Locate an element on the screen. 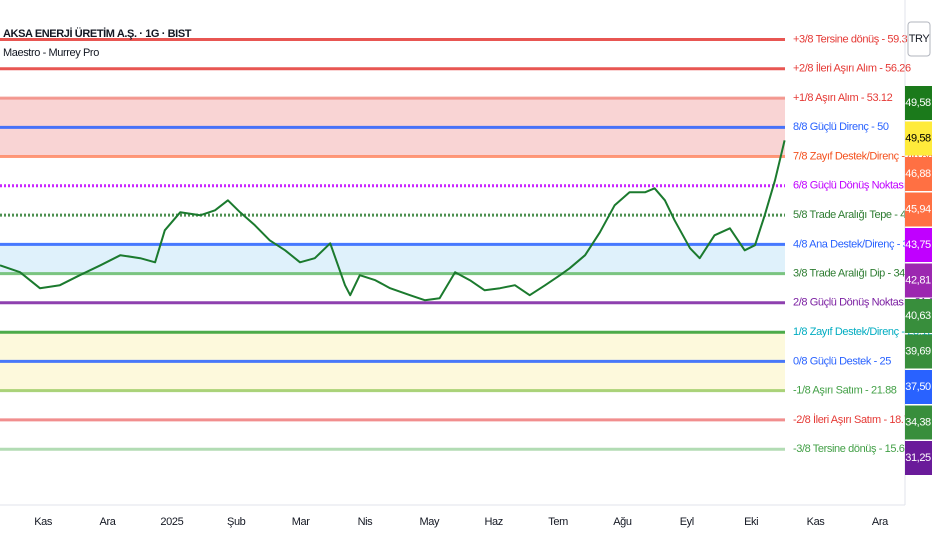 Image resolution: width=932 pixels, height=550 pixels. price-scale-label: 39,69 is located at coordinates (918, 351).